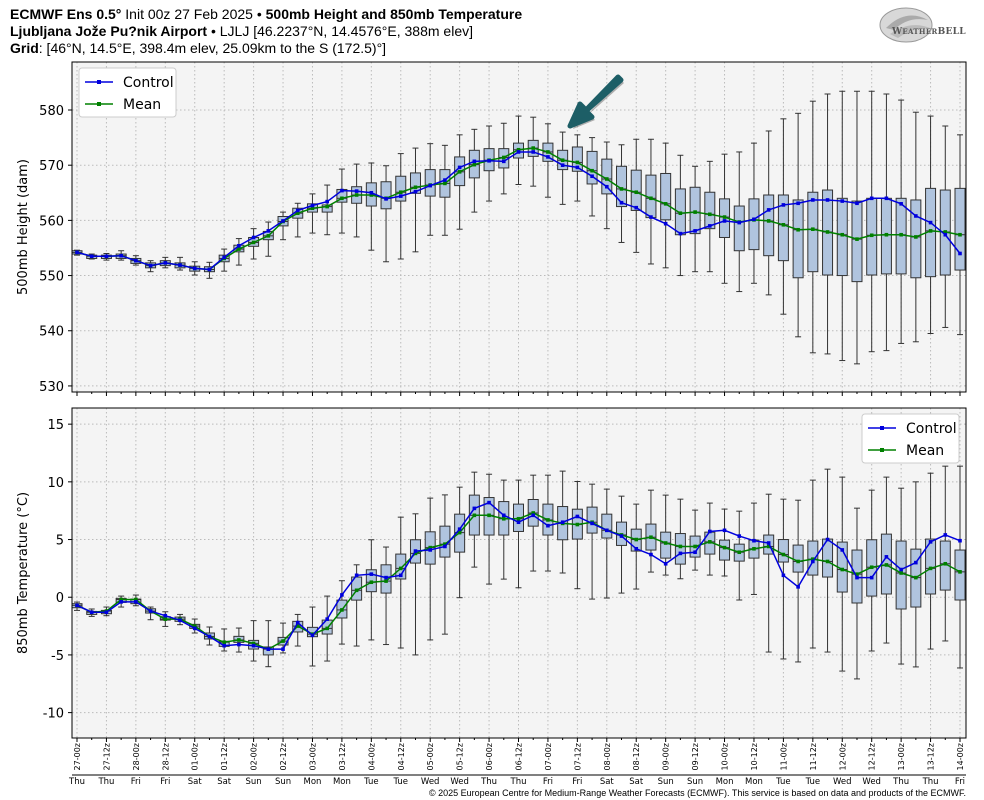  I want to click on x-tick-label: 11-00z, so click(783, 756).